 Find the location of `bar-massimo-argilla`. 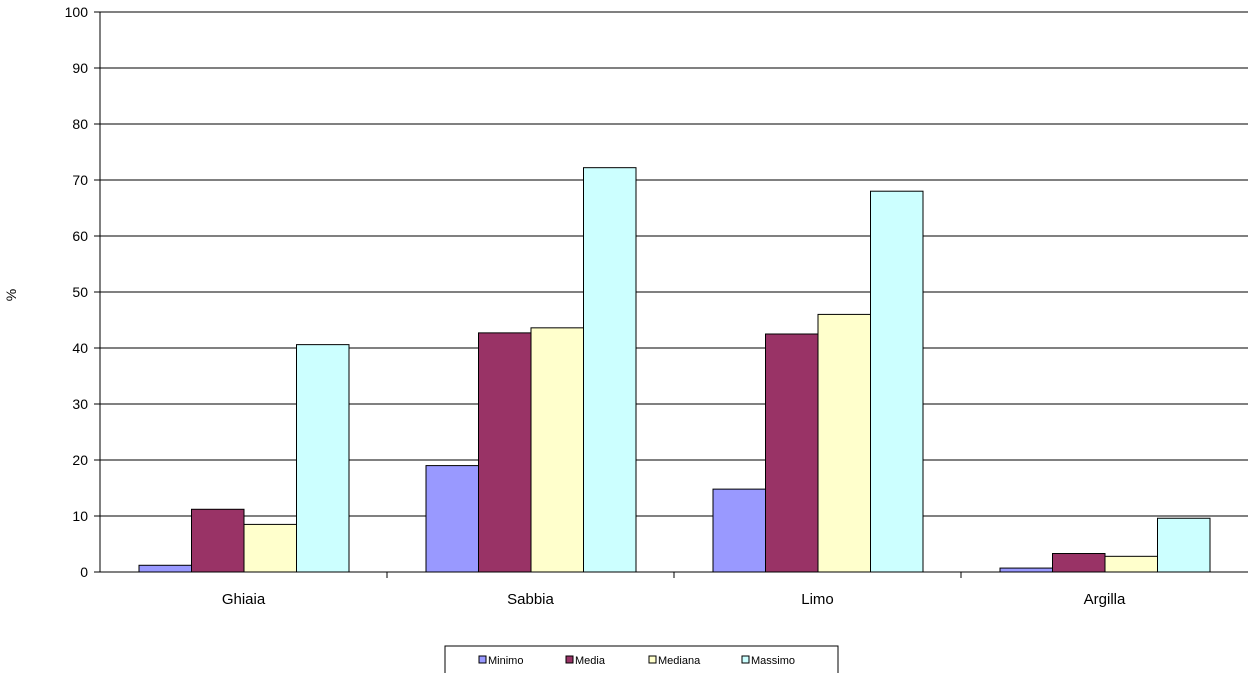

bar-massimo-argilla is located at coordinates (1184, 545).